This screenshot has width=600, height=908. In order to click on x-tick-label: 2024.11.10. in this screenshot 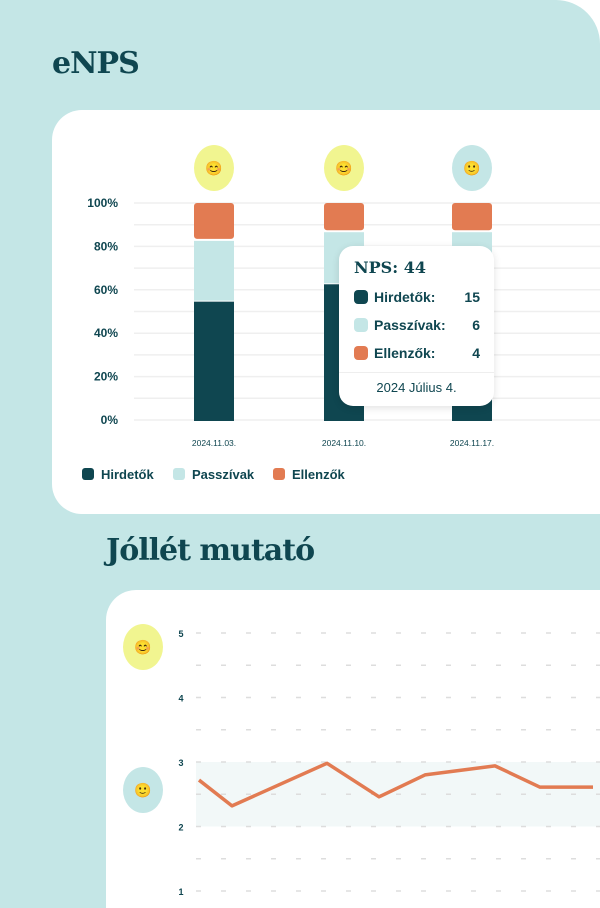, I will do `click(344, 443)`.